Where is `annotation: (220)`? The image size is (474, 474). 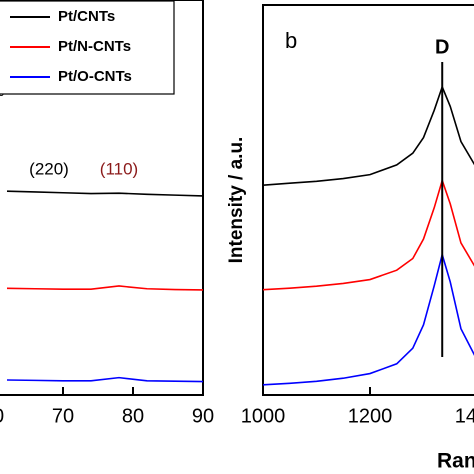 annotation: (220) is located at coordinates (49, 168).